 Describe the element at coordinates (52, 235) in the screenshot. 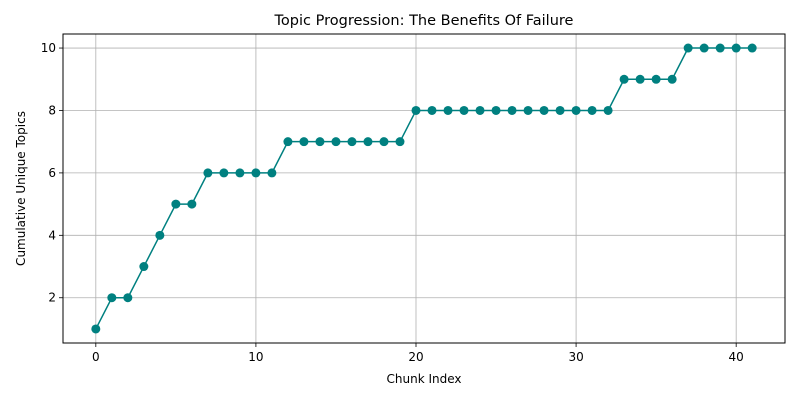

I see `y-tick-label: 4` at that location.